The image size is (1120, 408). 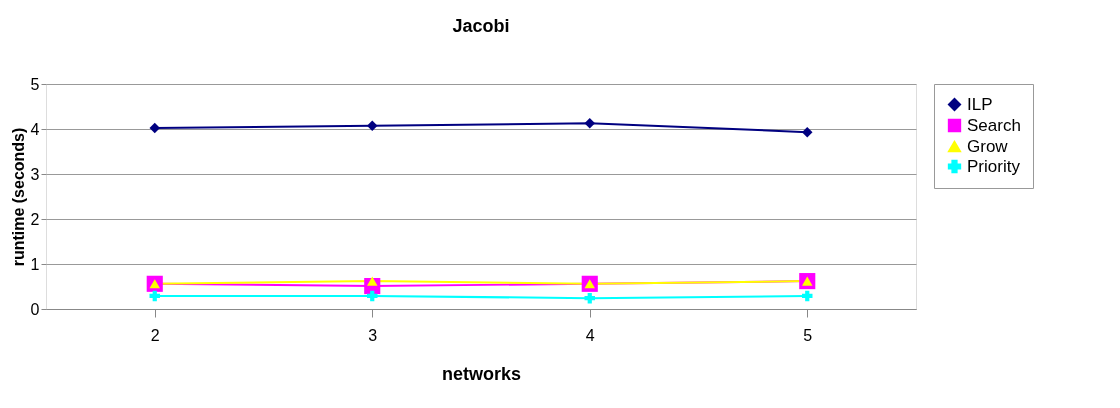 What do you see at coordinates (481, 26) in the screenshot?
I see `chart-title: Jacobi` at bounding box center [481, 26].